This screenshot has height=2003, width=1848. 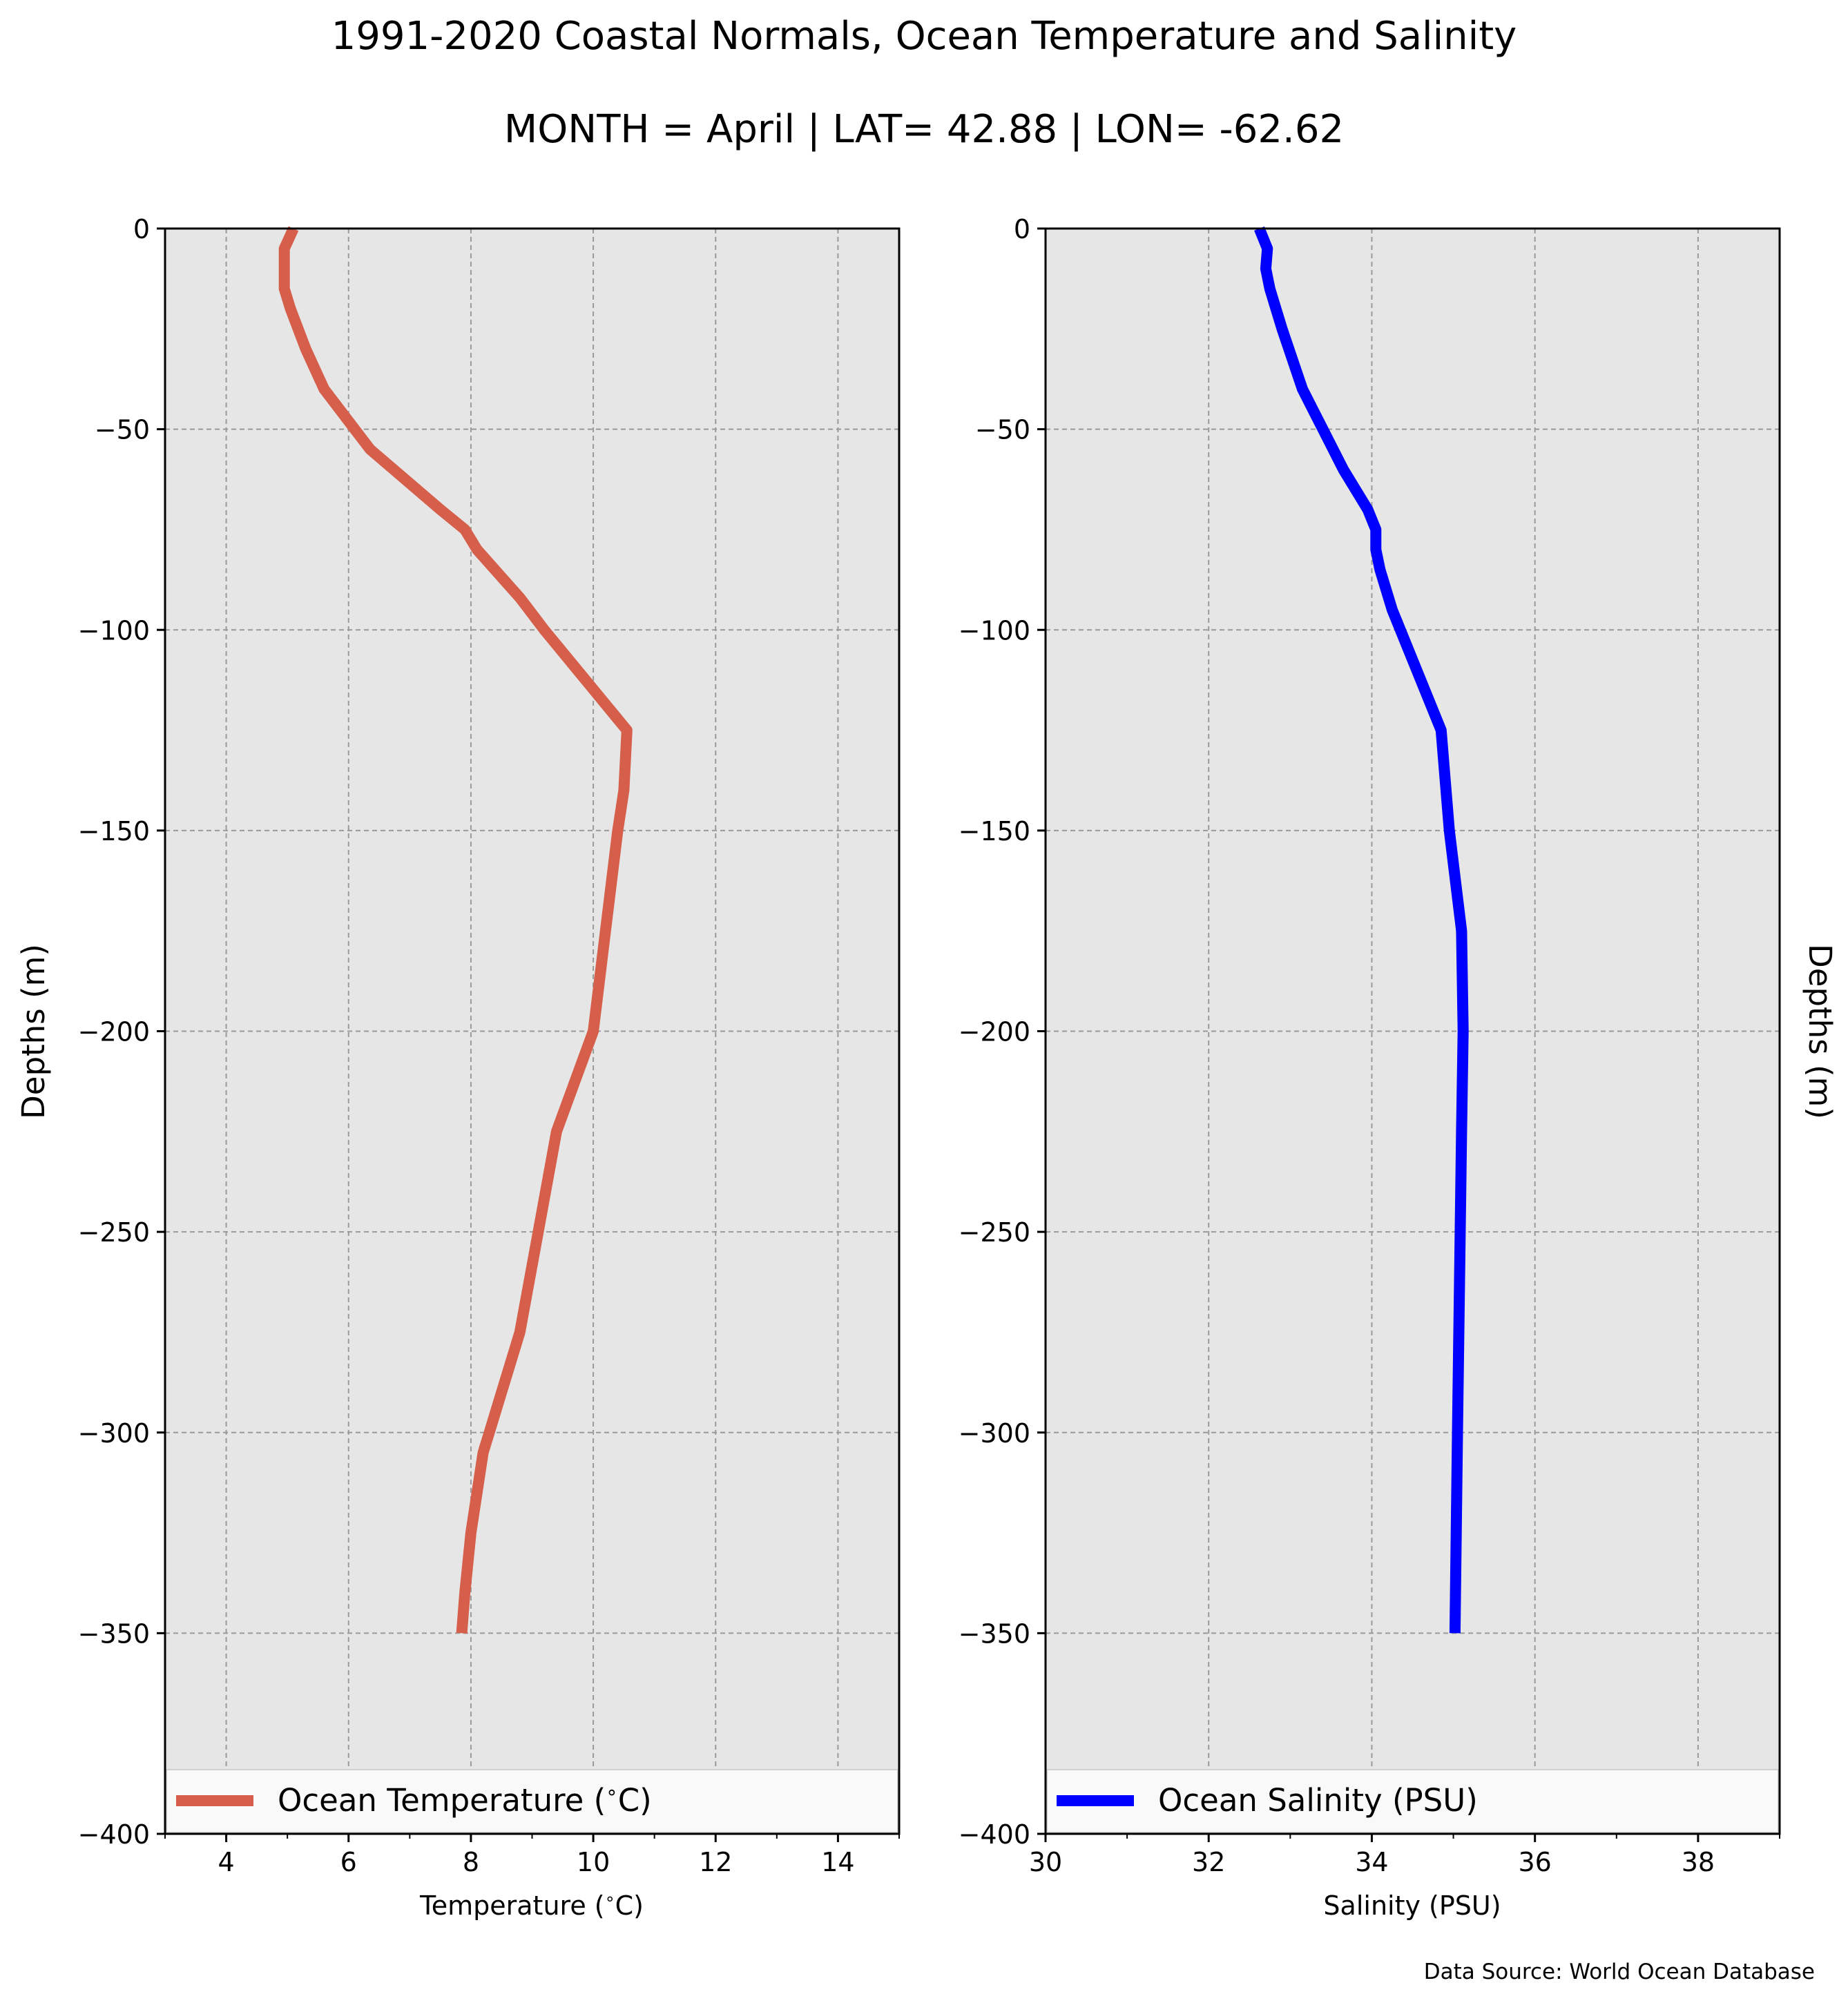 What do you see at coordinates (226, 1862) in the screenshot?
I see `temp-x-tick-label: 4` at bounding box center [226, 1862].